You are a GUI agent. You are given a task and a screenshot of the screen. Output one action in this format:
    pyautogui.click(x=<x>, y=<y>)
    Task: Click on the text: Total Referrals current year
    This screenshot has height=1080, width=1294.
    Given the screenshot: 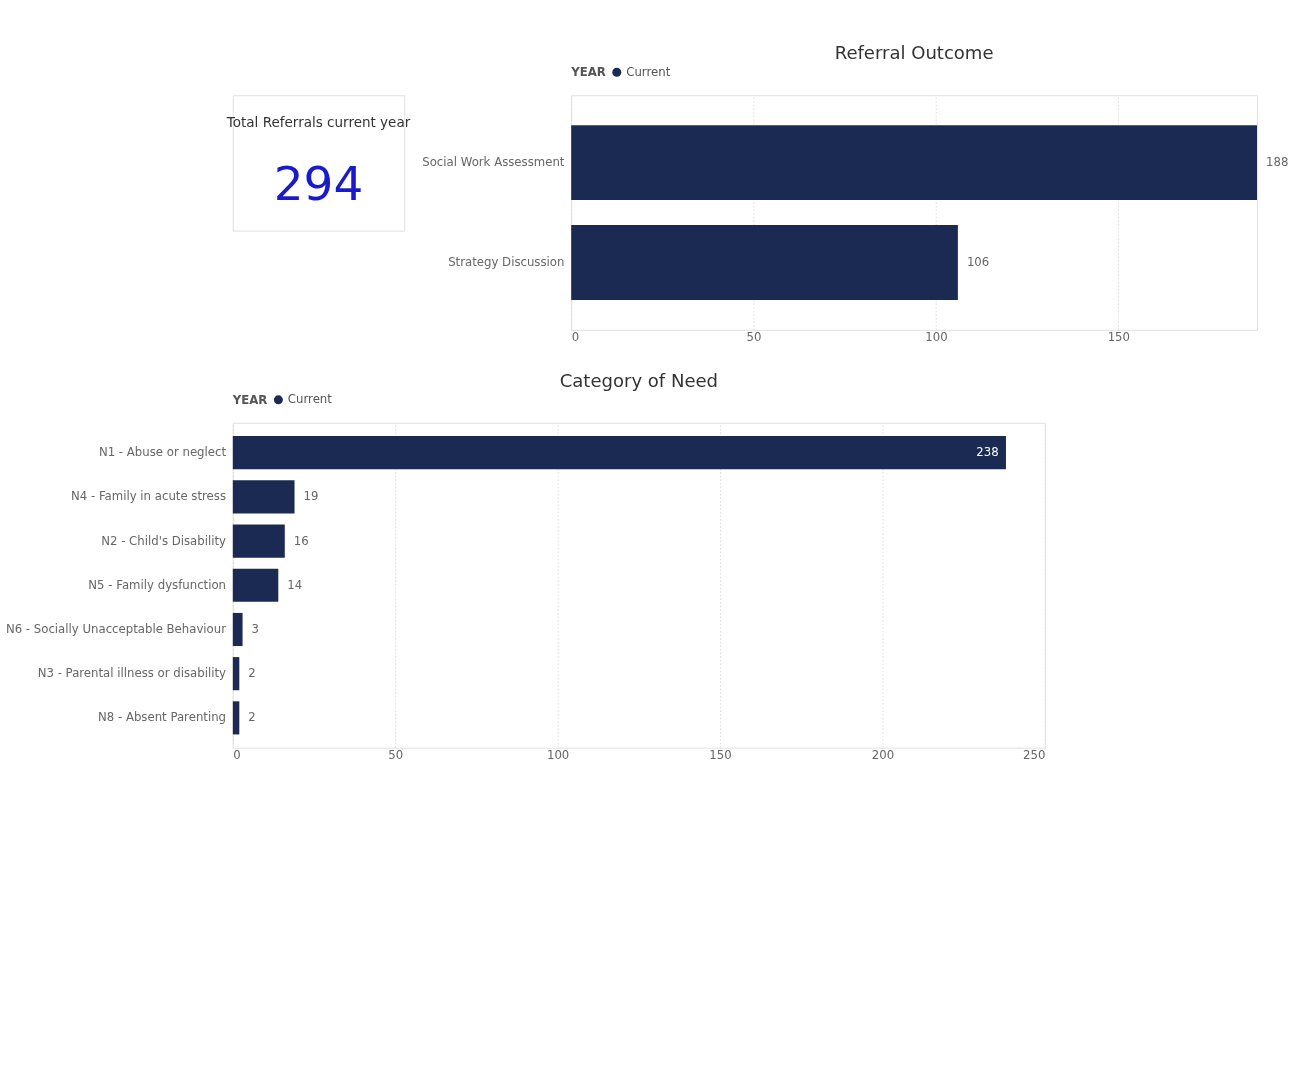 What is the action you would take?
    pyautogui.click(x=318, y=121)
    